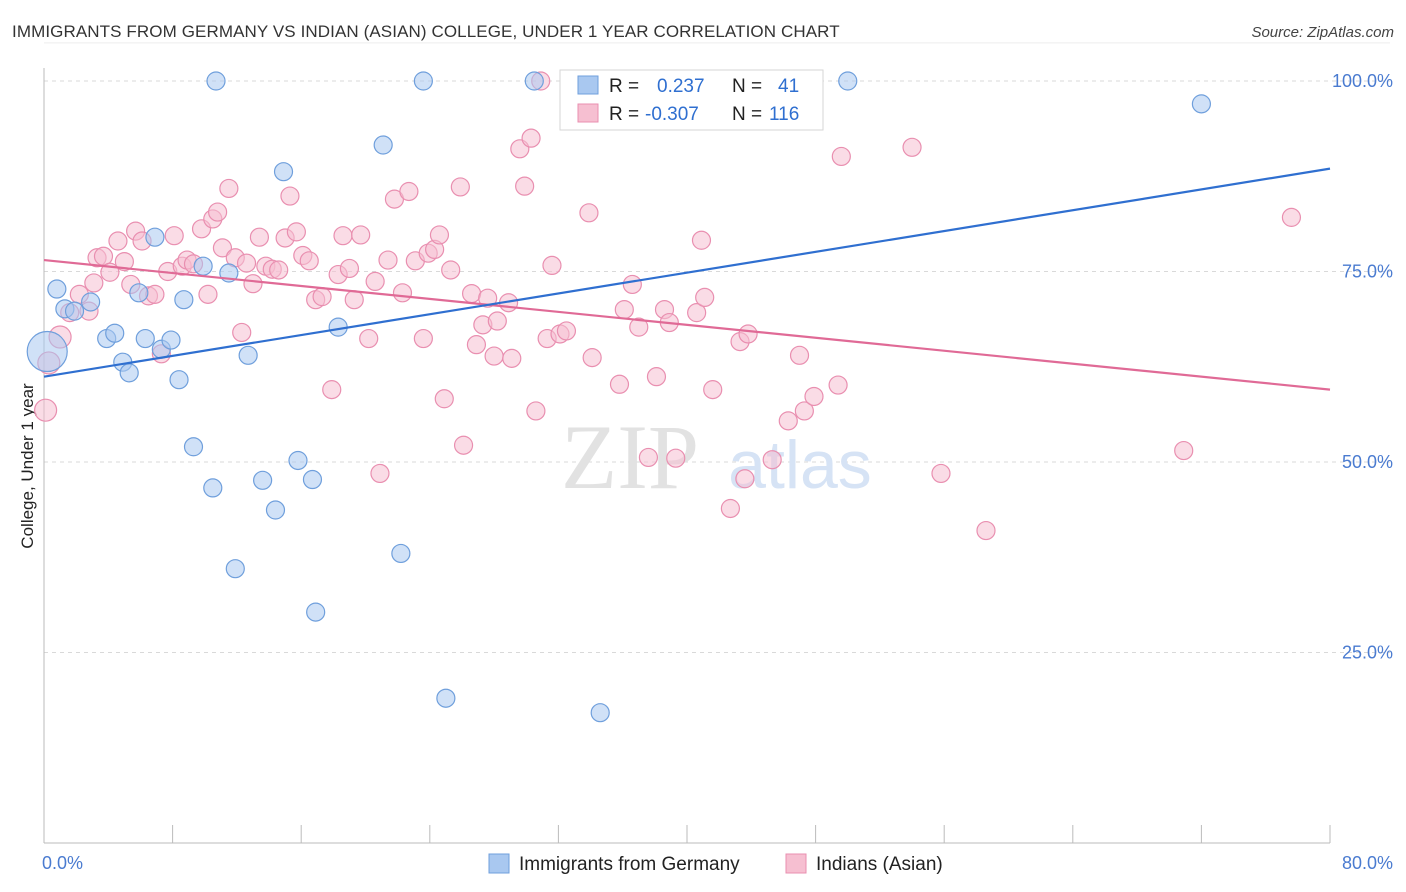 The height and width of the screenshot is (892, 1406). What do you see at coordinates (629, 864) in the screenshot?
I see `legend-label-germany: Immigrants from Germany` at bounding box center [629, 864].